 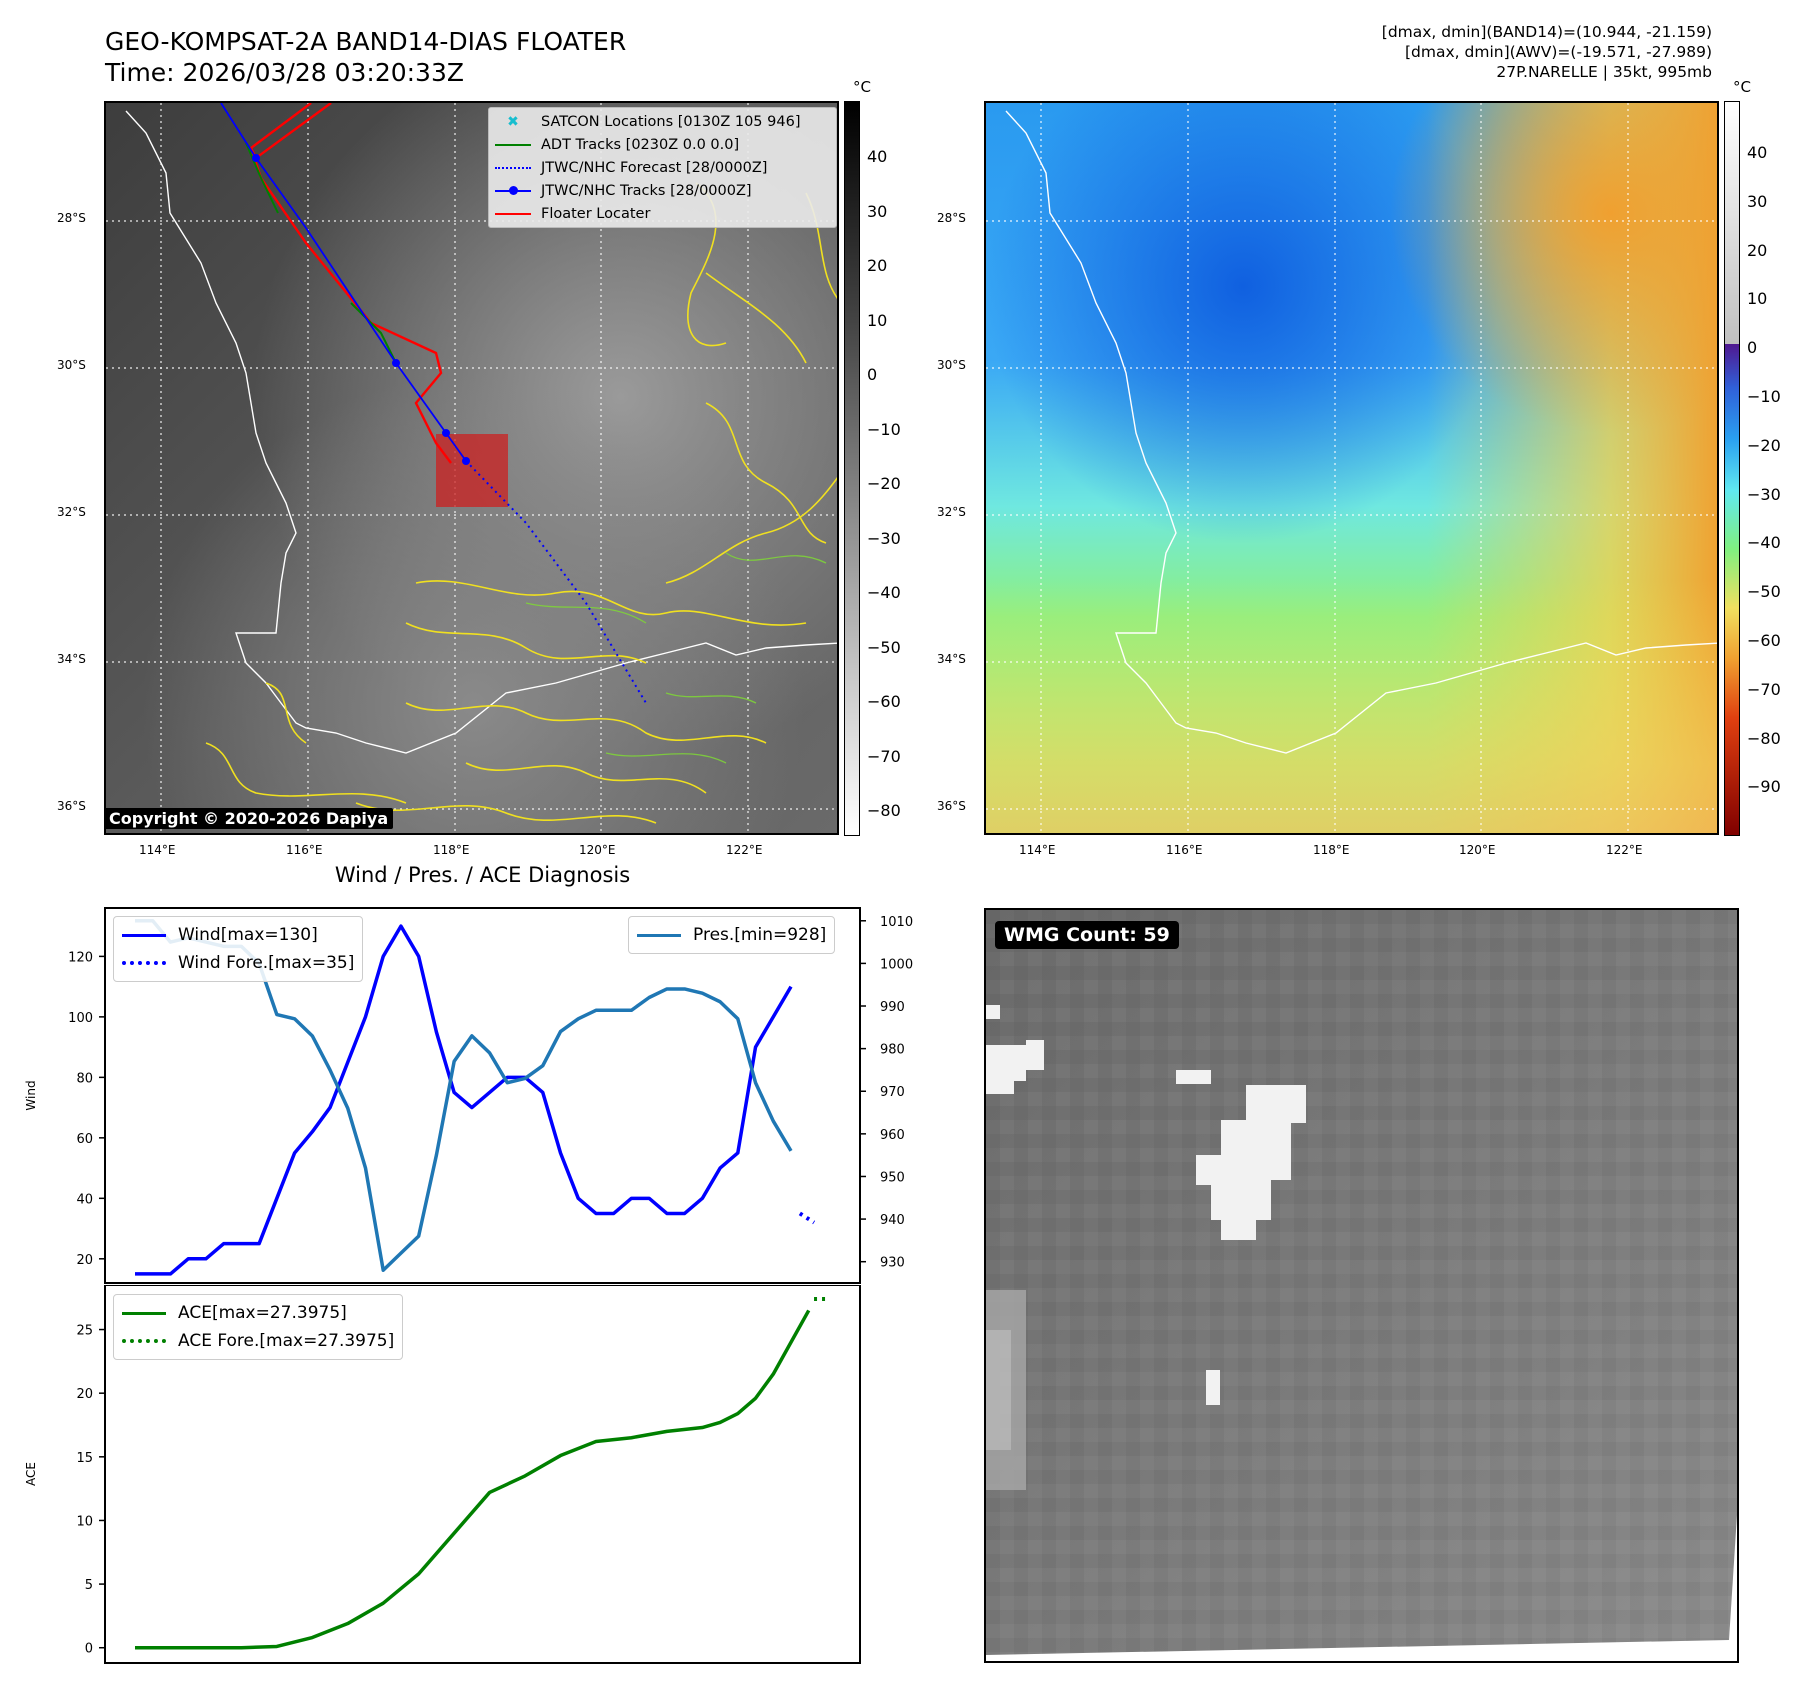 What do you see at coordinates (238, 935) in the screenshot?
I see `legend-wind: Wind[max=130]` at bounding box center [238, 935].